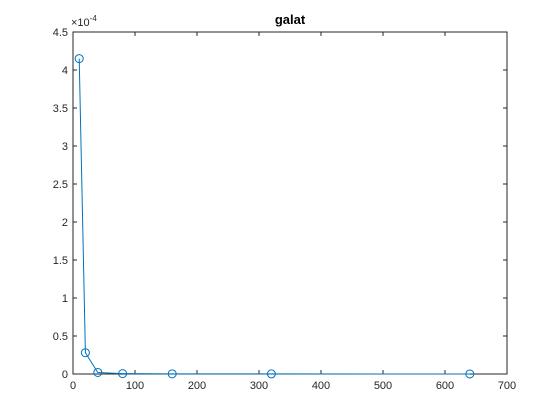  What do you see at coordinates (65, 375) in the screenshot?
I see `y-tick-label: 0` at bounding box center [65, 375].